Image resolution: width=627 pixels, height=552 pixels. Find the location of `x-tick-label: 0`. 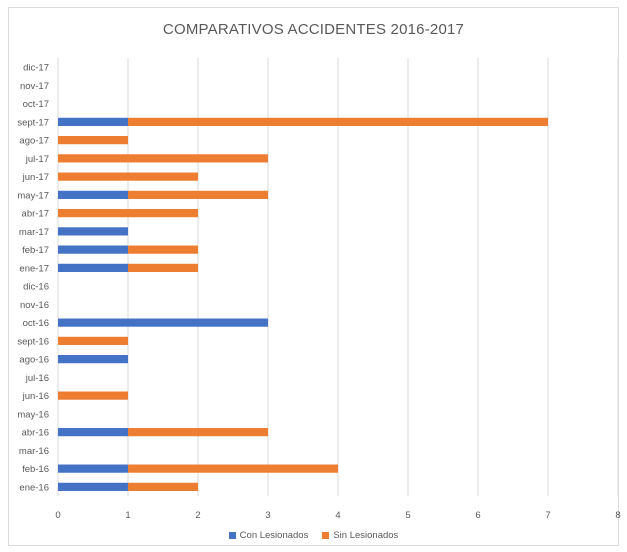

x-tick-label: 0 is located at coordinates (57, 515).